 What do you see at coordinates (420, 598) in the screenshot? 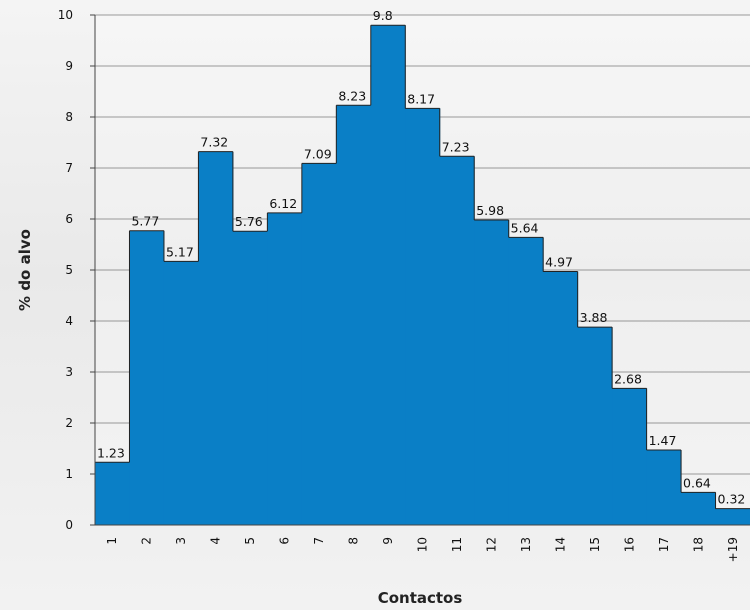
I see `x-axis-title: Contactos` at bounding box center [420, 598].